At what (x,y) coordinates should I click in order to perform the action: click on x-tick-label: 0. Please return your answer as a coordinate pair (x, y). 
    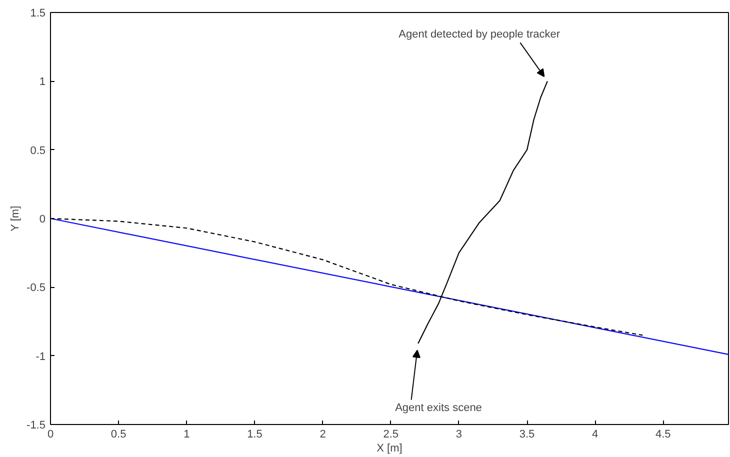
    Looking at the image, I should click on (50, 434).